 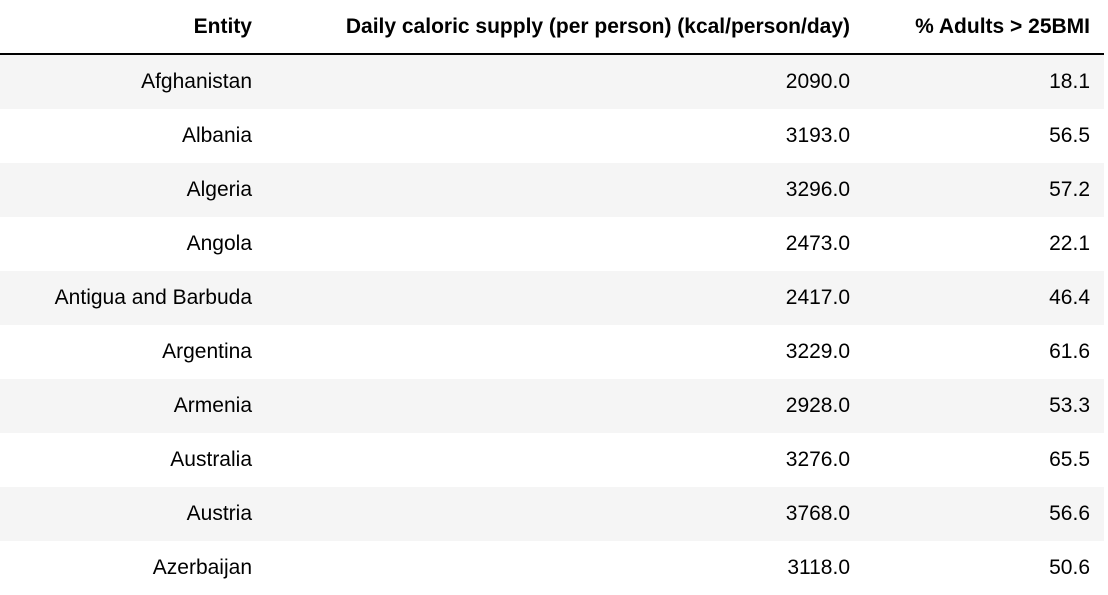 I want to click on cell-calories: 3193.0, so click(x=817, y=135).